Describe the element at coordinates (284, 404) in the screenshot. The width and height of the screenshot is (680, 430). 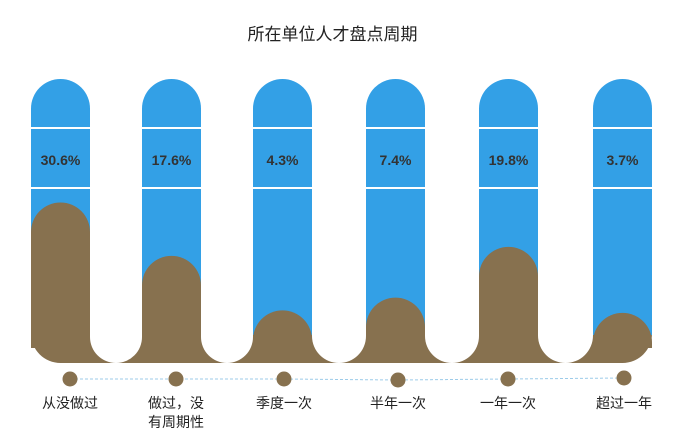
I see `category-label: 季度一次` at that location.